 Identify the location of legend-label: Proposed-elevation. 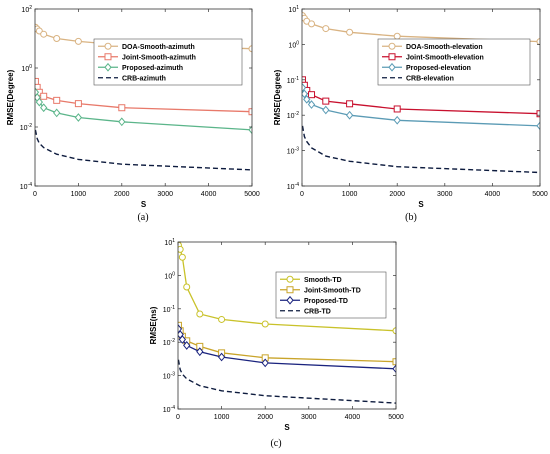
(438, 68).